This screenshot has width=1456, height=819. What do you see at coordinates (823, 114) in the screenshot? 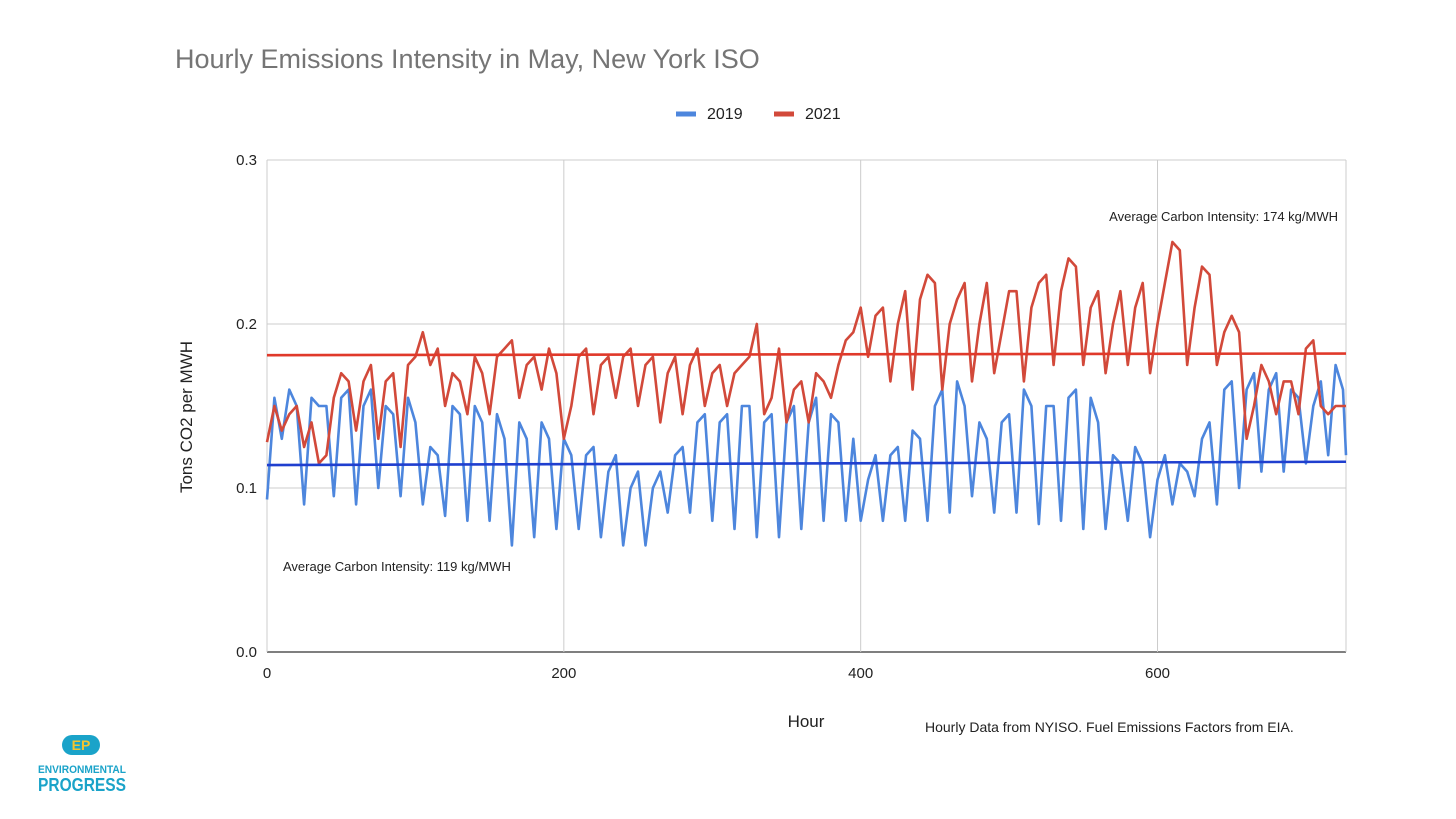
I see `legend-label-2021: 2021` at bounding box center [823, 114].